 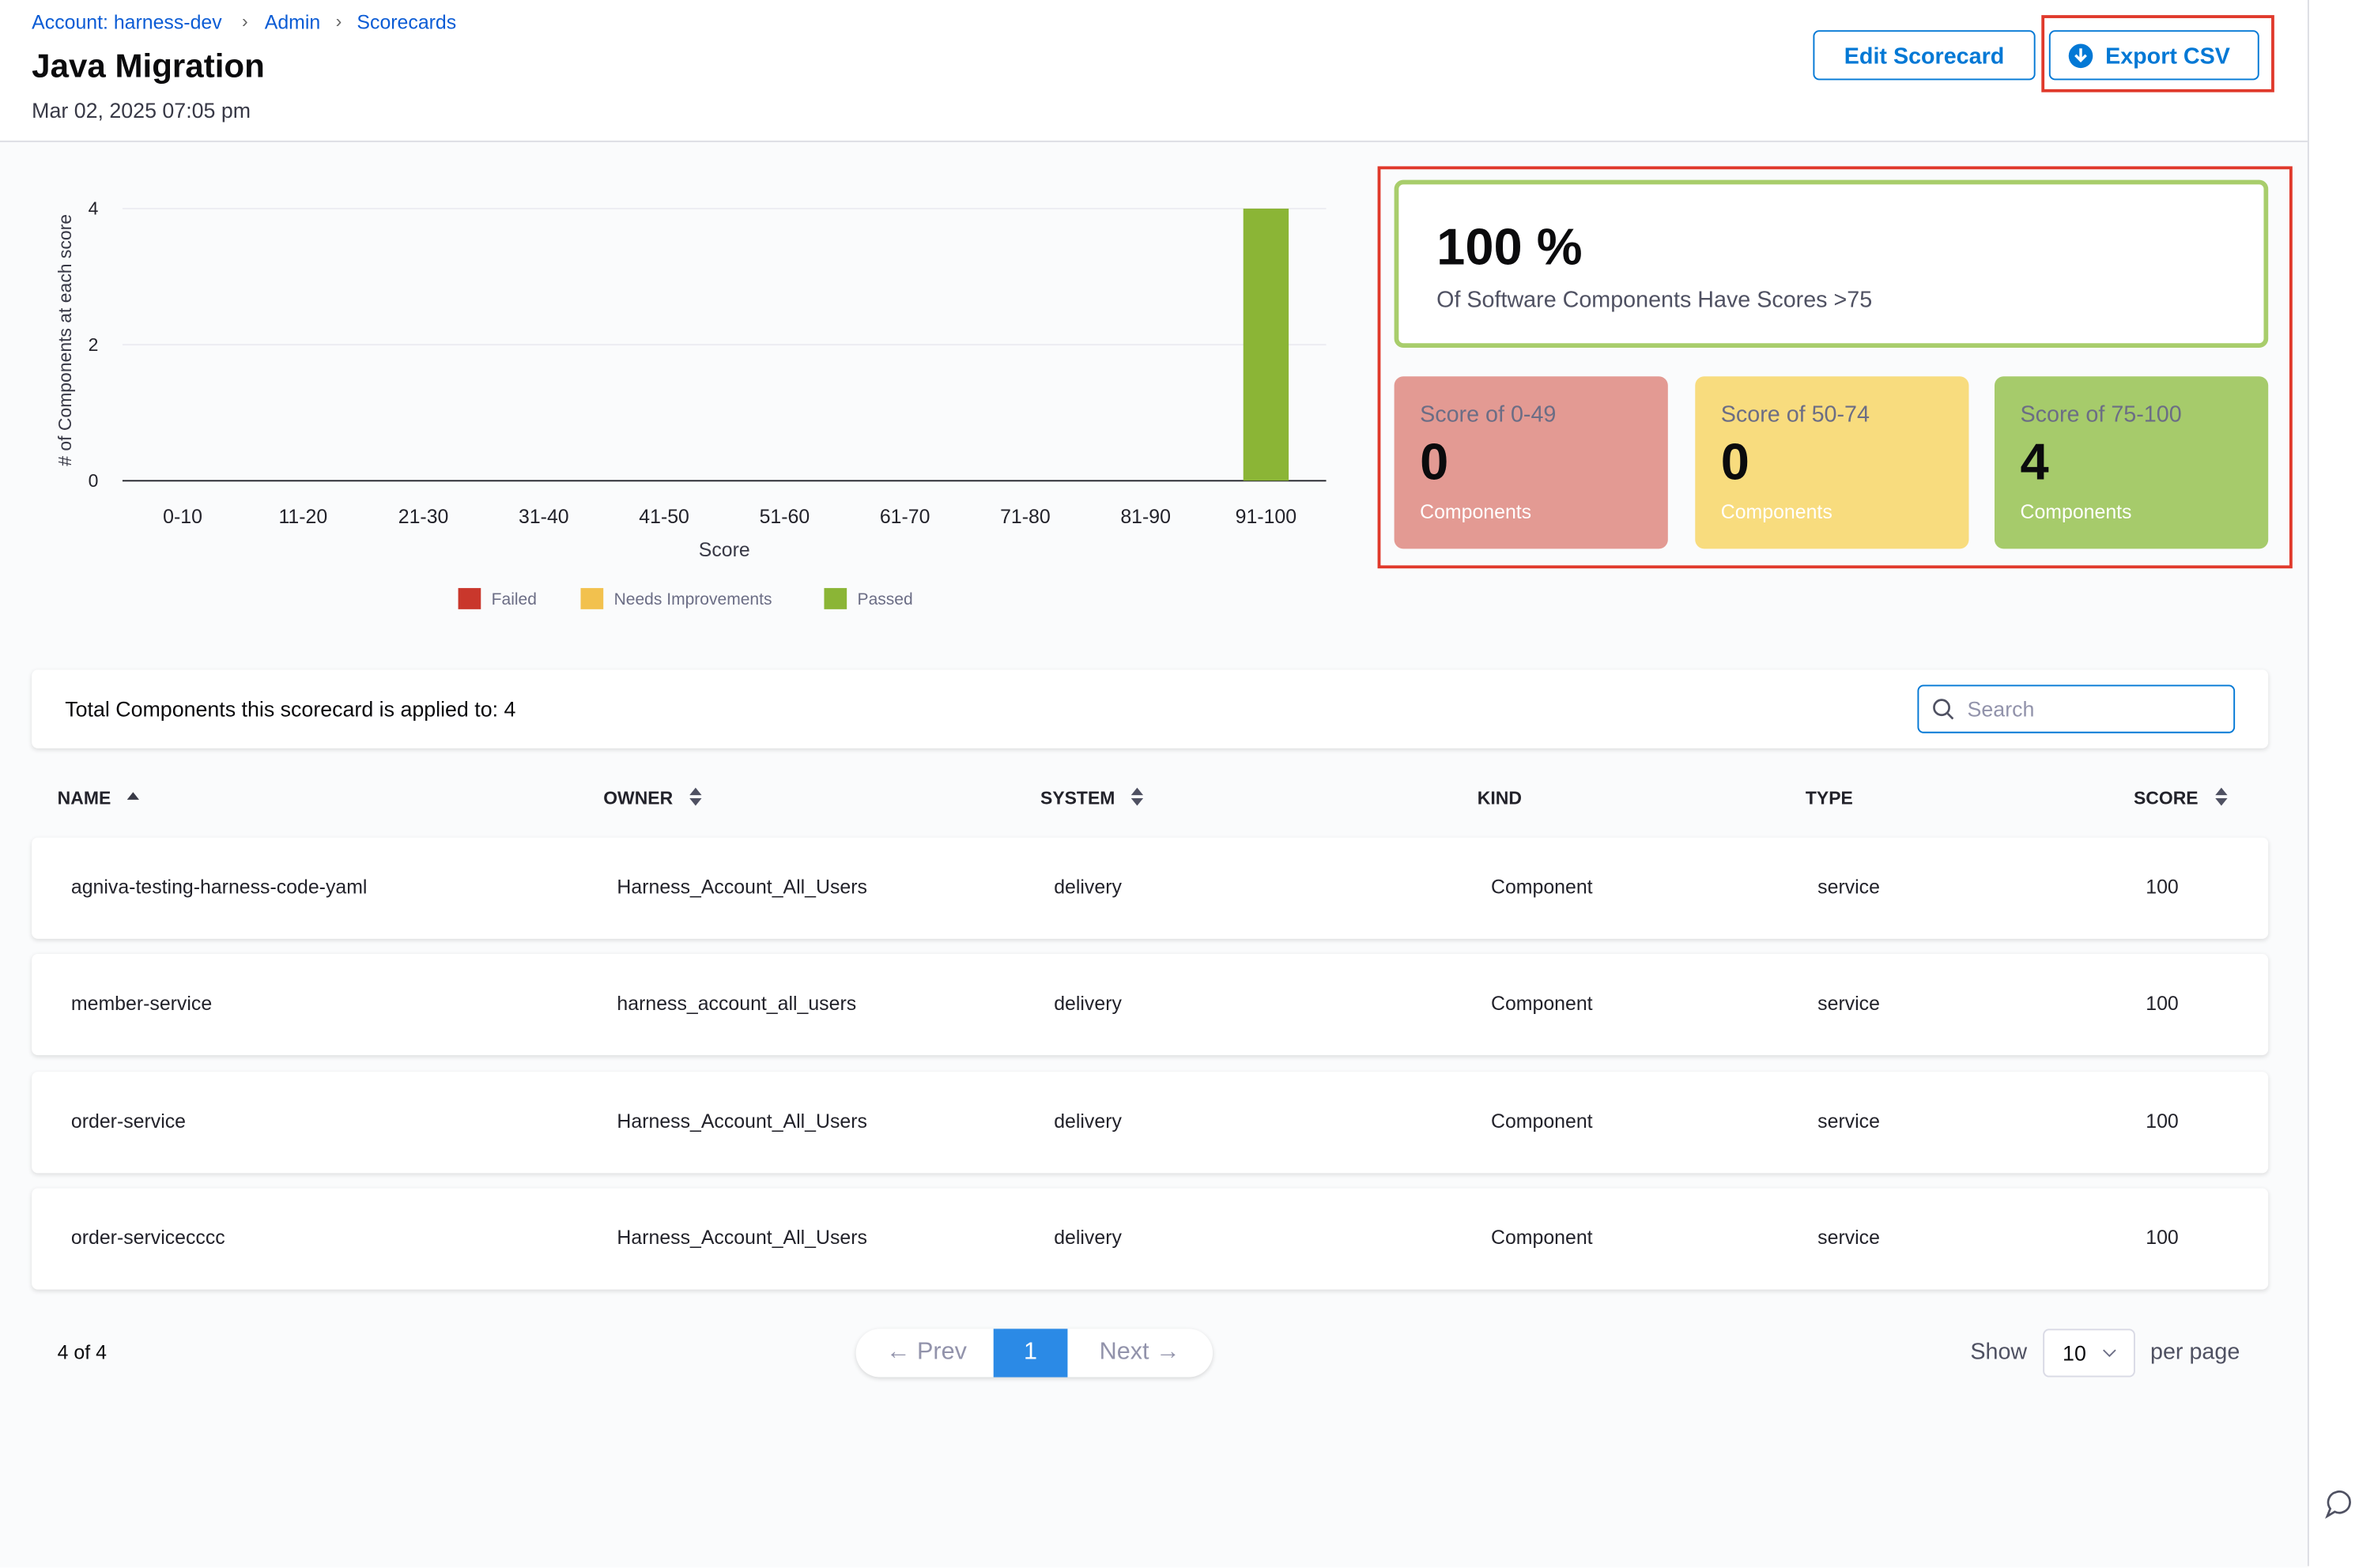 What do you see at coordinates (1150, 708) in the screenshot?
I see `total-bar` at bounding box center [1150, 708].